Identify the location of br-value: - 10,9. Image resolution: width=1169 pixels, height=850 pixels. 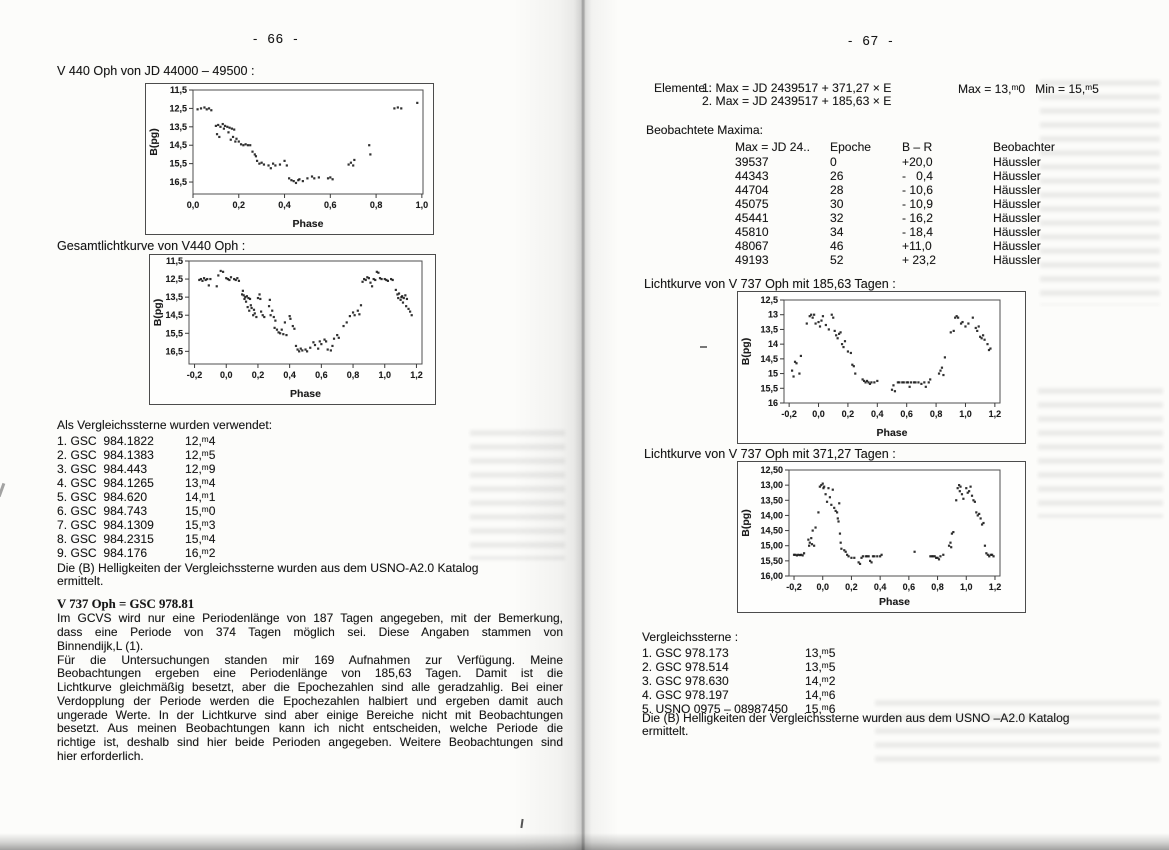
(917, 204).